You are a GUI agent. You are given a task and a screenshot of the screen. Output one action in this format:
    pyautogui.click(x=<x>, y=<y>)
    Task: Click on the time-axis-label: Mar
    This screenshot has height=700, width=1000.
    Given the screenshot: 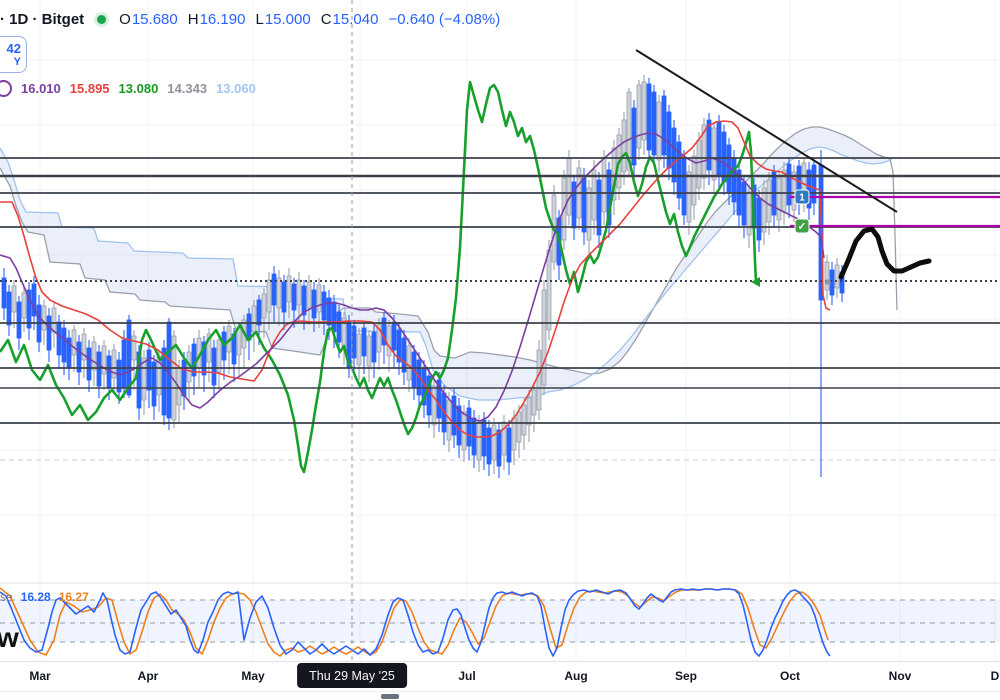 What is the action you would take?
    pyautogui.click(x=40, y=676)
    